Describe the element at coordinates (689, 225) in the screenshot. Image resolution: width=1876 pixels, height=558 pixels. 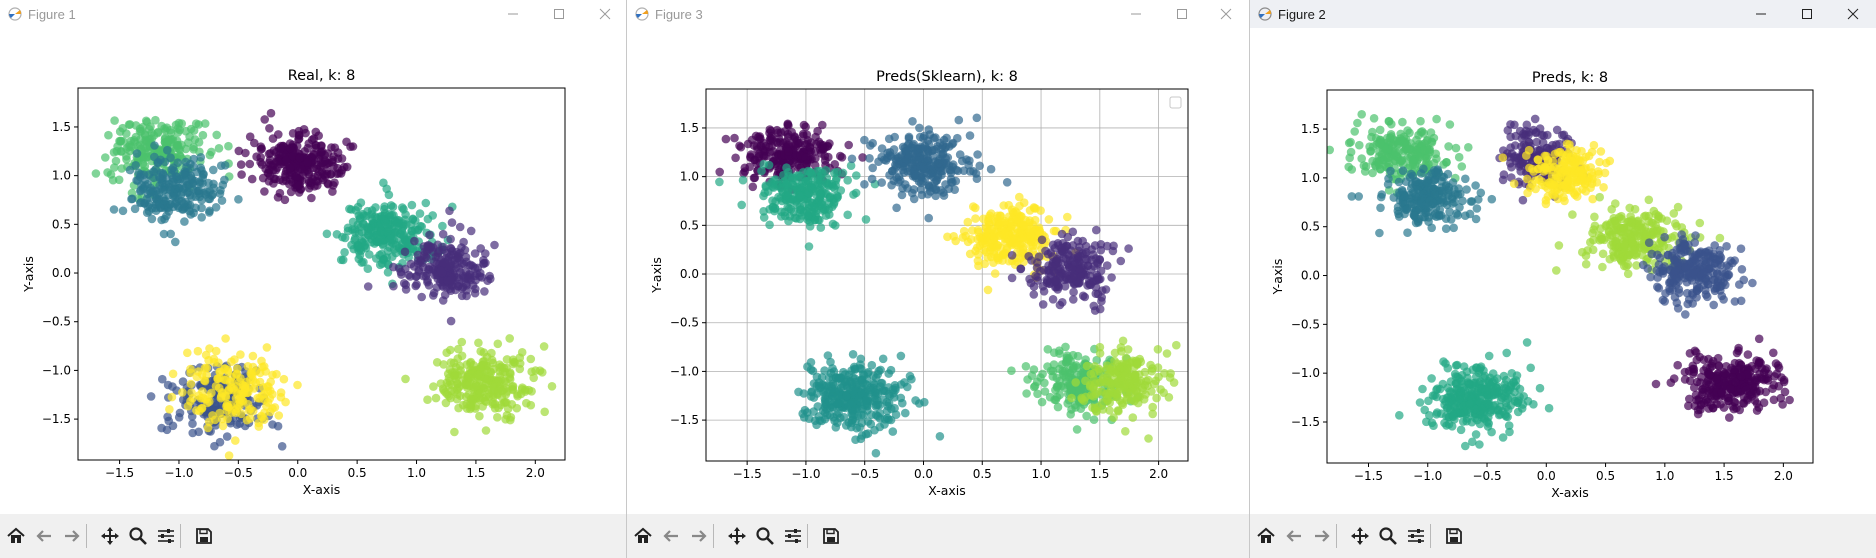
I see `y-tick-label: 0.5` at that location.